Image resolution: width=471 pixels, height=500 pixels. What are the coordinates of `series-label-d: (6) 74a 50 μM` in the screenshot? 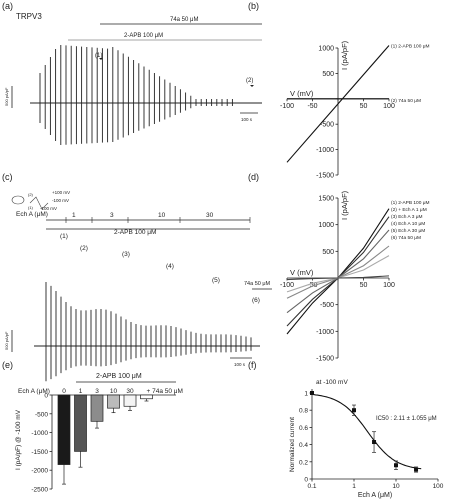 It's located at (406, 238).